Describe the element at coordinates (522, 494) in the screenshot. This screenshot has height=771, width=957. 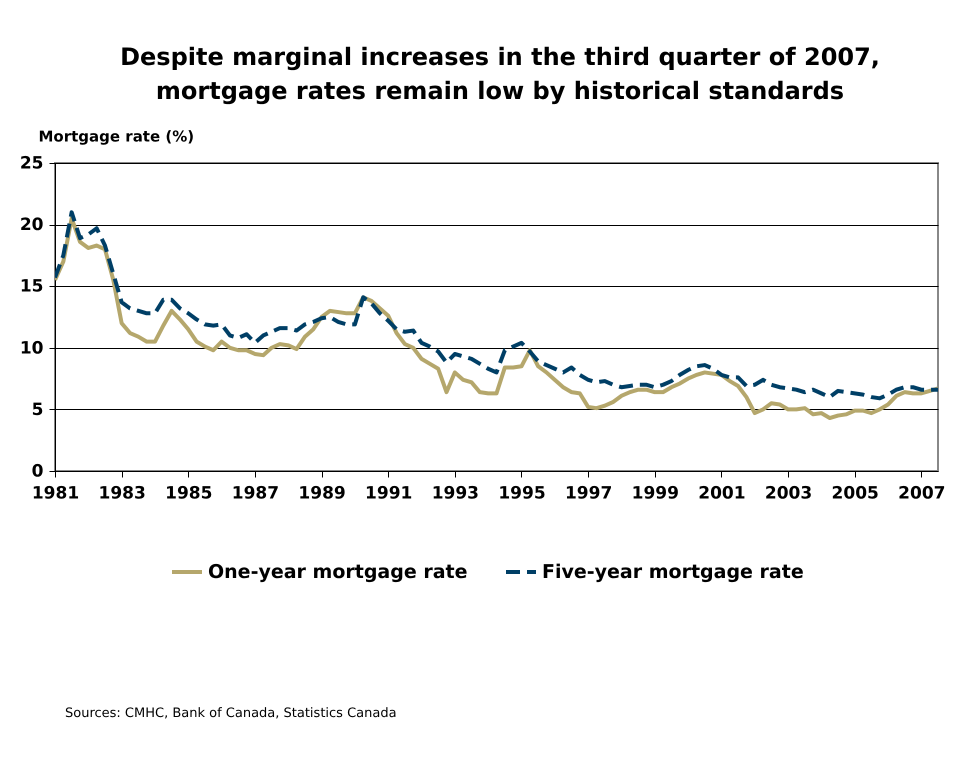
I see `x-tick-label: 1995` at that location.